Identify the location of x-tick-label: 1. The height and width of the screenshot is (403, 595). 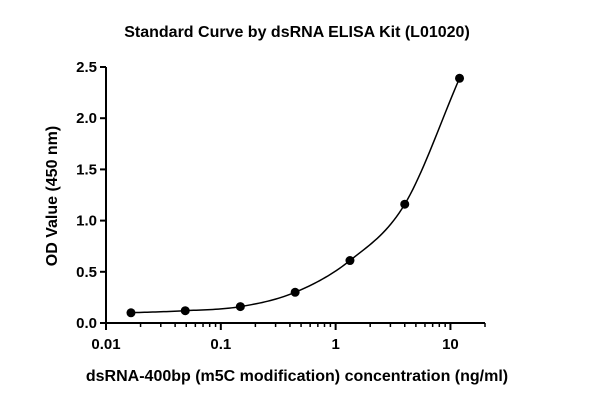
(335, 344).